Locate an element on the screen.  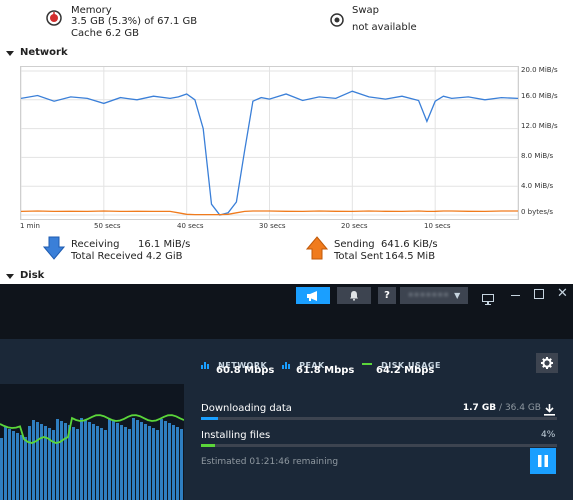
chevron-down-icon: ▼ is located at coordinates (457, 295).